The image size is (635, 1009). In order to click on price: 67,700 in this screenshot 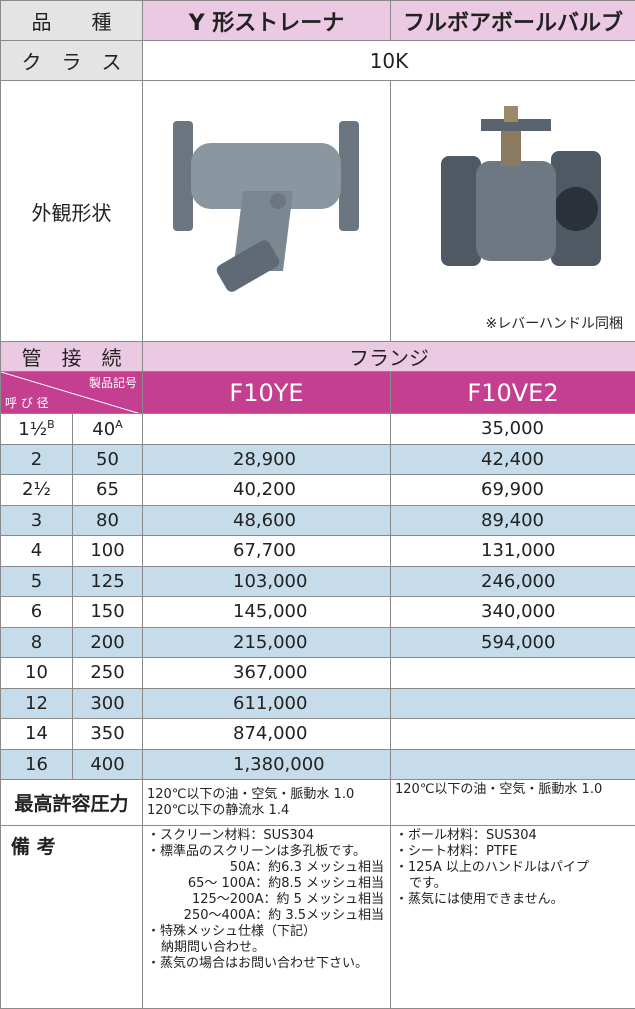, I will do `click(267, 551)`.